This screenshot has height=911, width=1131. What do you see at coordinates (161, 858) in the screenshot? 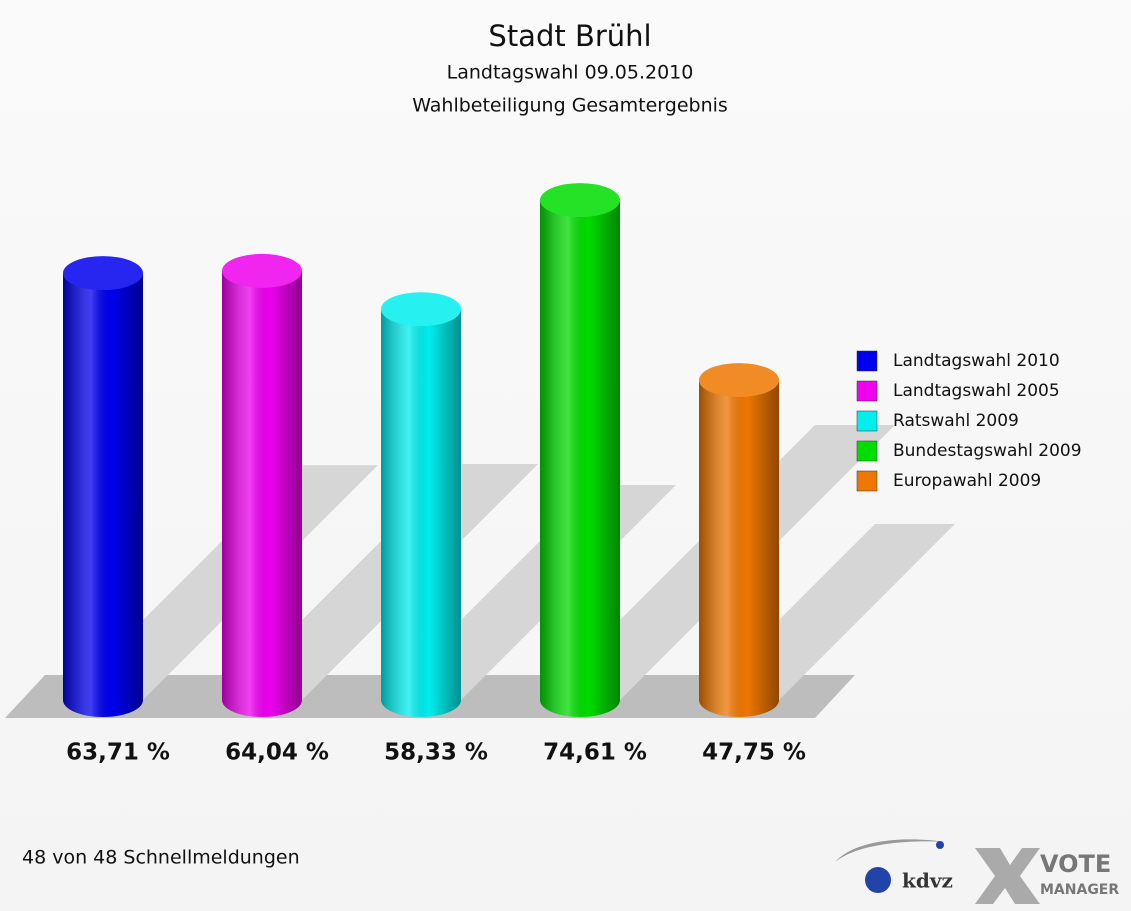
I see `footer: 48 von 48 Schnellmeldungen` at bounding box center [161, 858].